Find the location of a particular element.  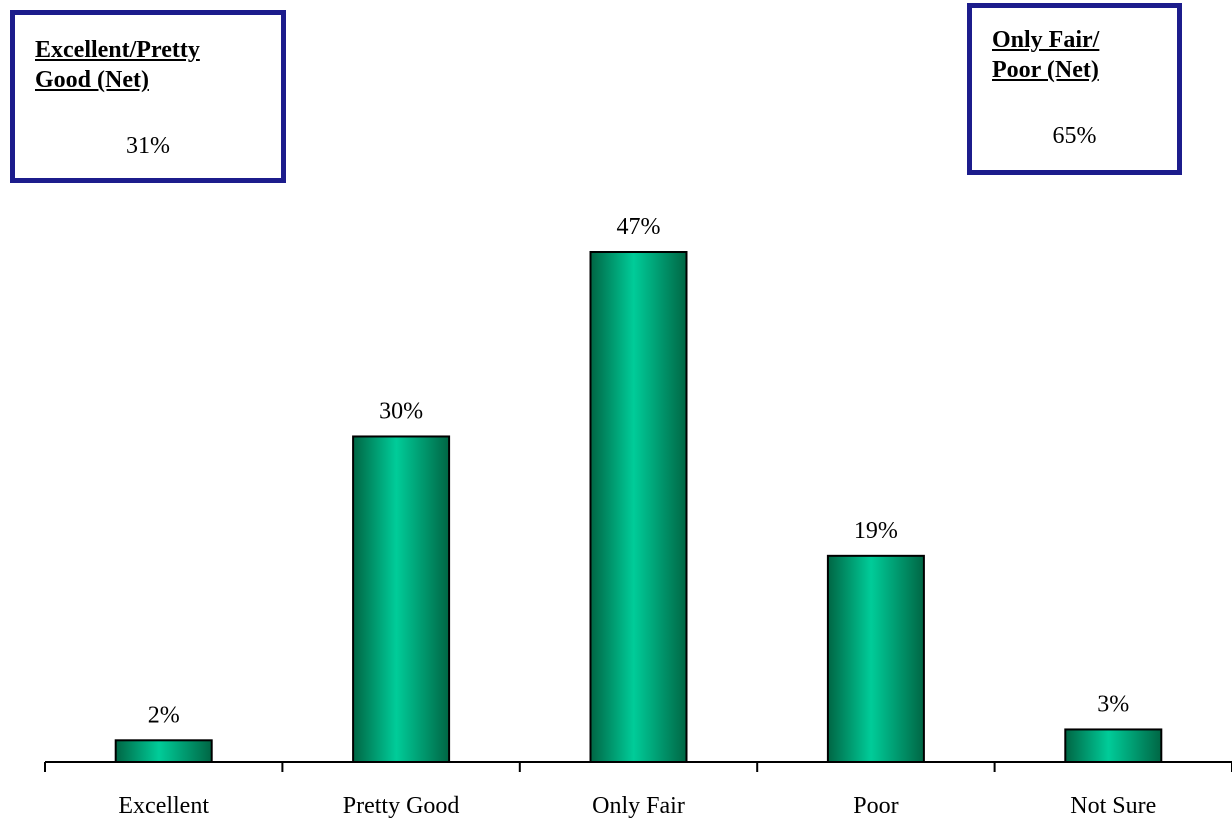

x-tick-label: Pretty Good is located at coordinates (401, 805).